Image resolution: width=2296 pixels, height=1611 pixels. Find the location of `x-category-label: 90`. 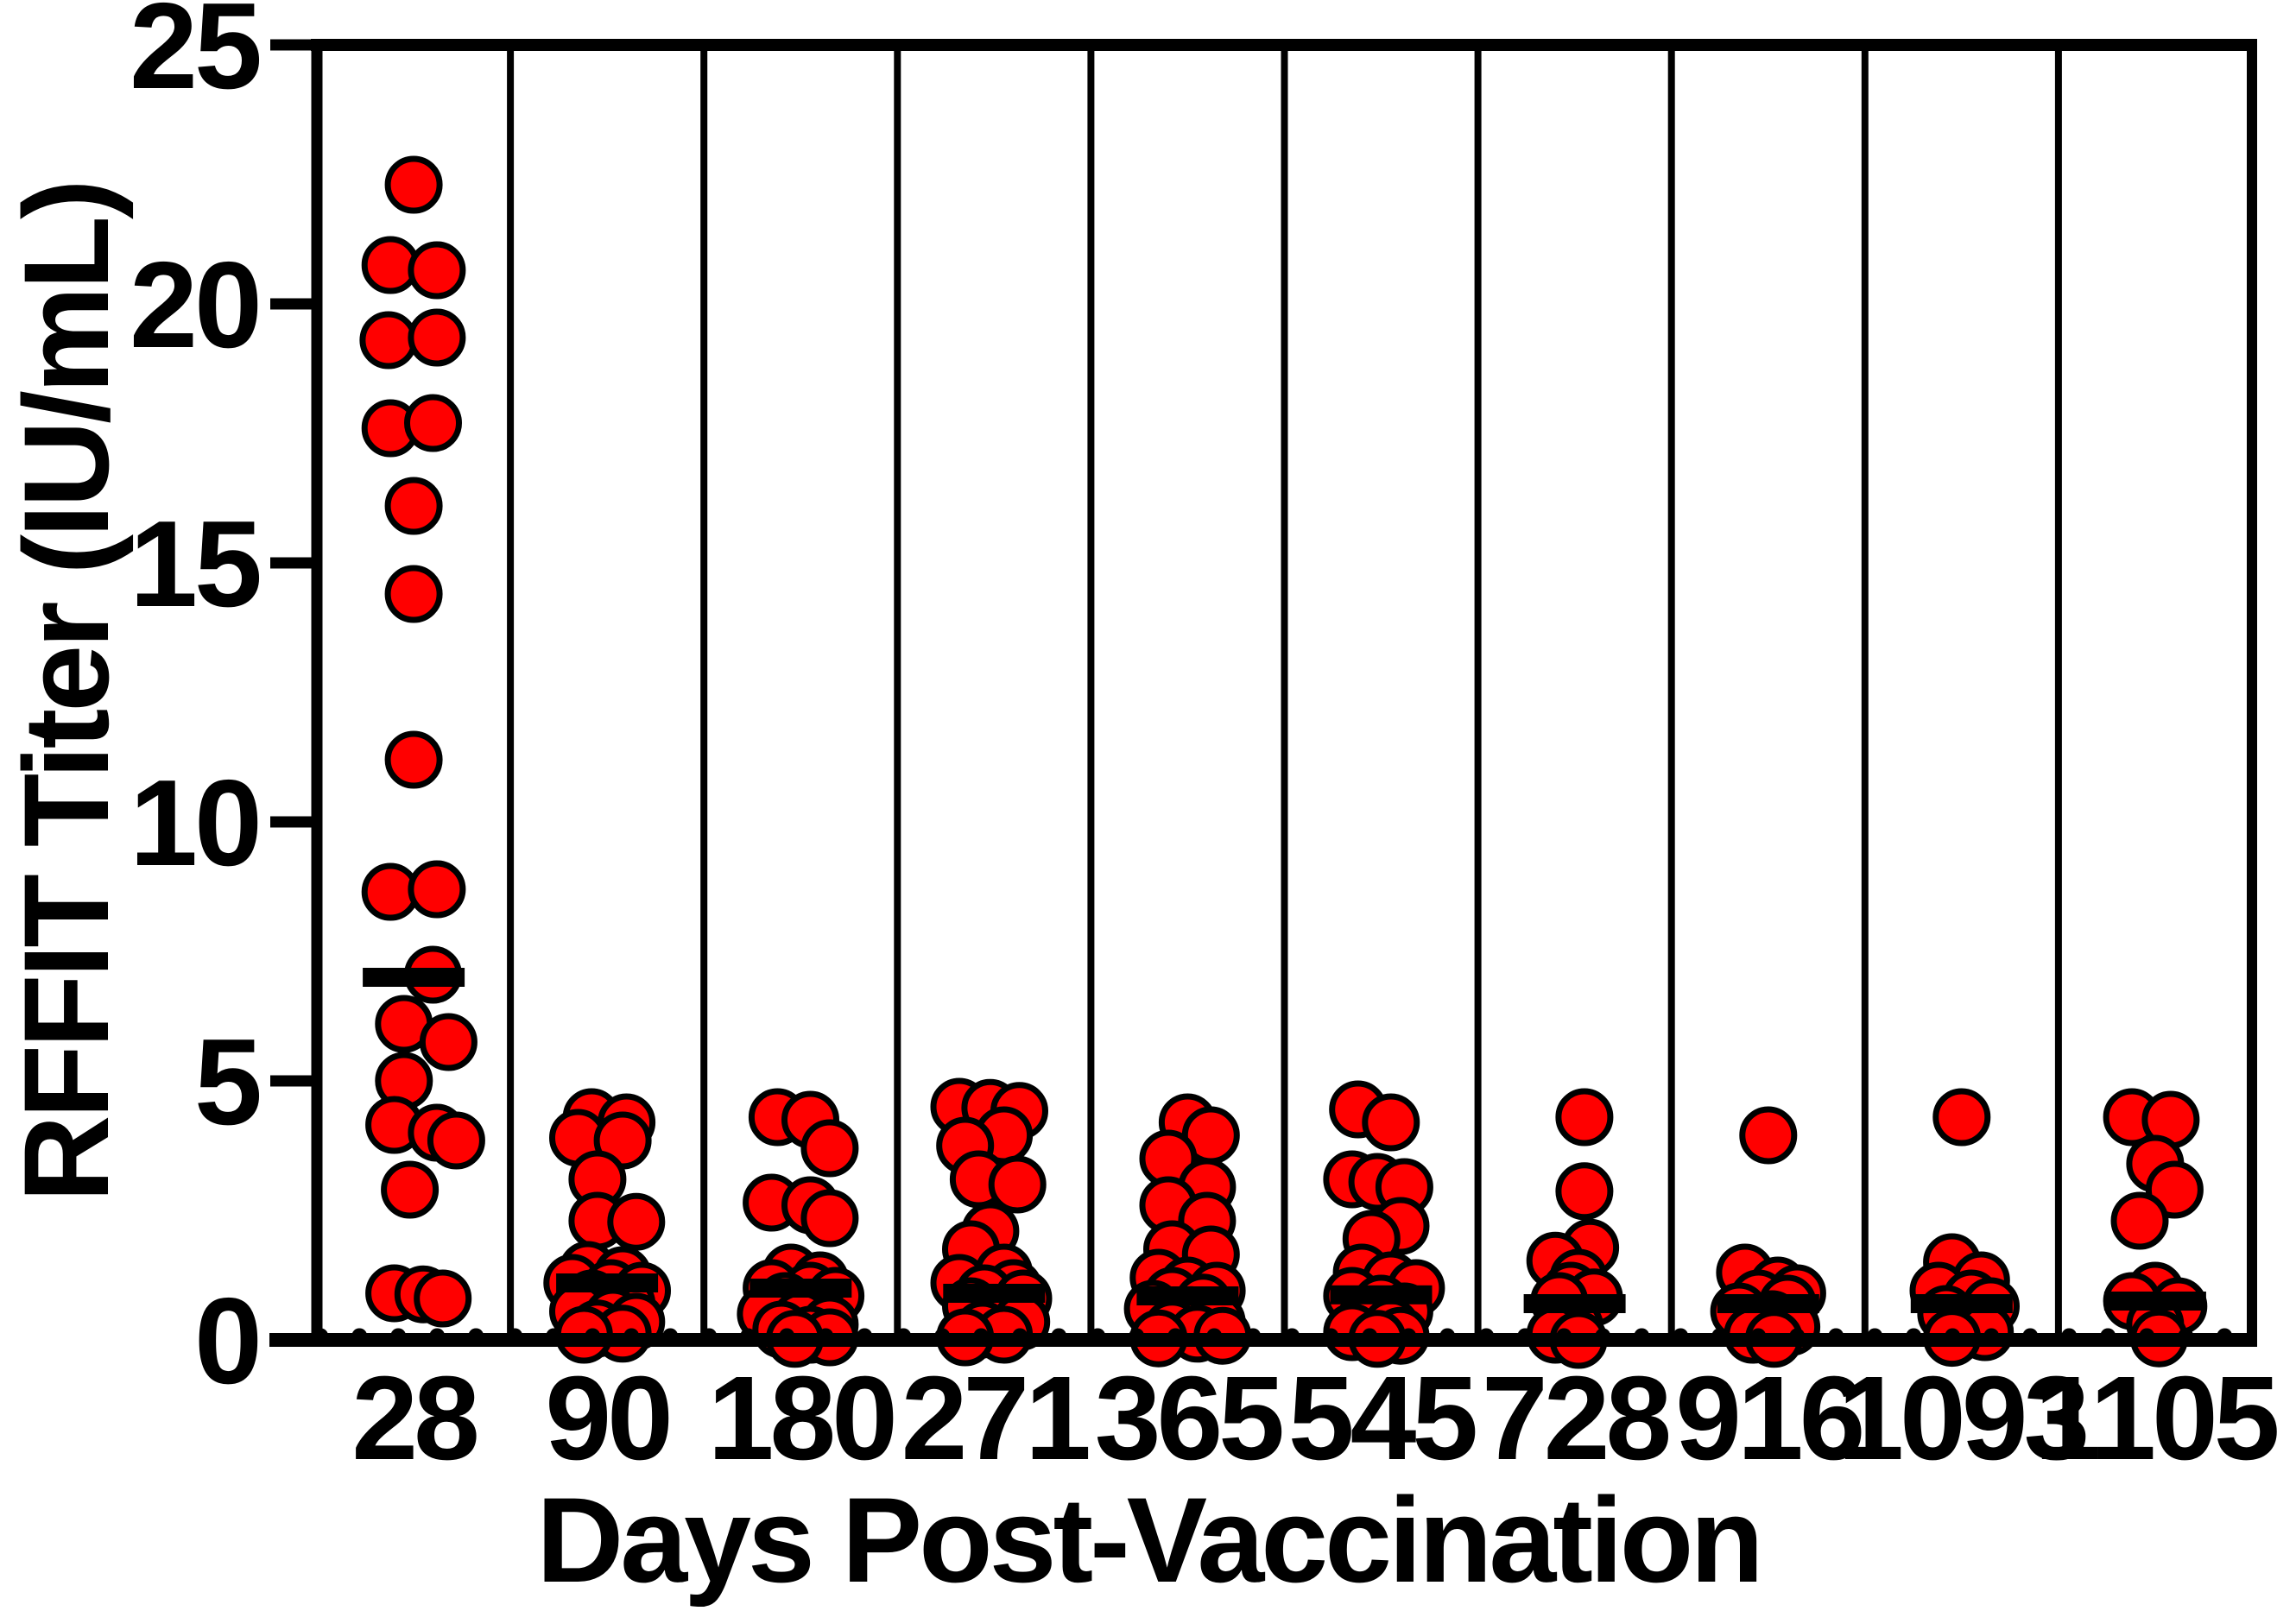

x-category-label: 90 is located at coordinates (607, 1418).